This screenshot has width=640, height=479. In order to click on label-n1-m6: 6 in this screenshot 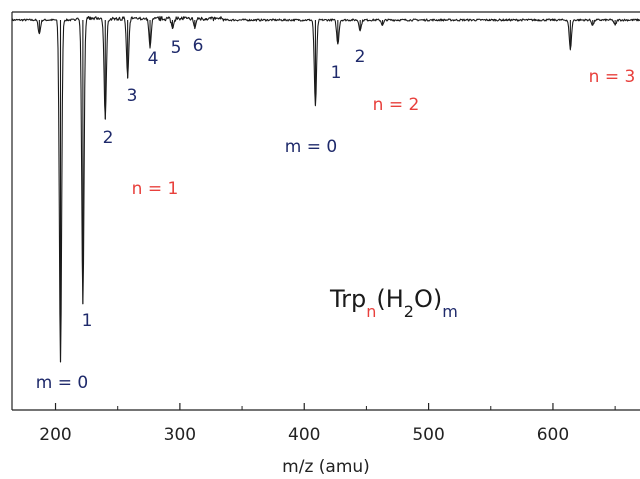, I will do `click(198, 46)`.